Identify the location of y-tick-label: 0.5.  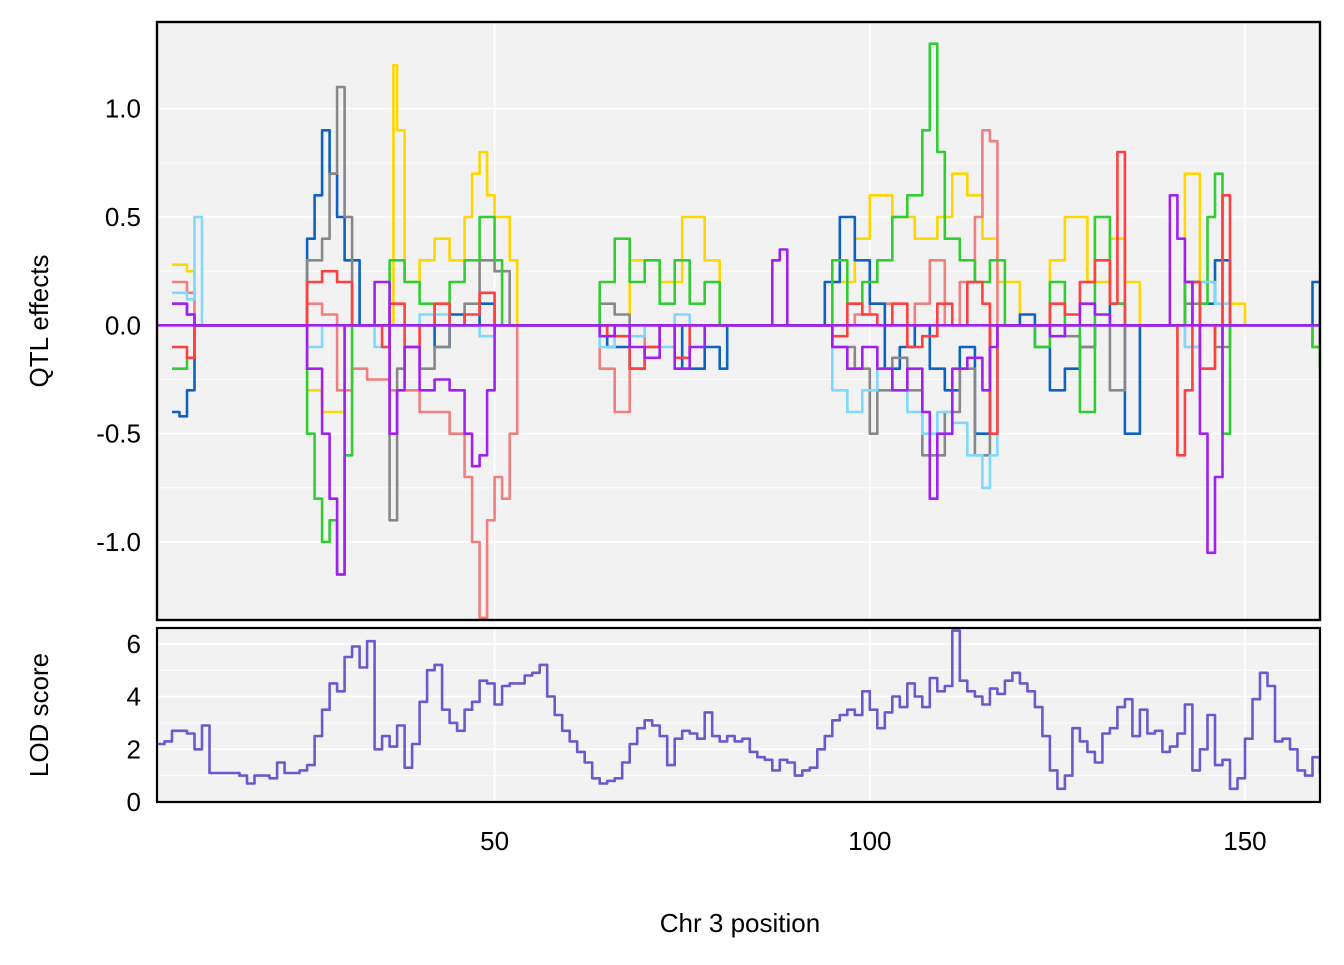
(123, 217).